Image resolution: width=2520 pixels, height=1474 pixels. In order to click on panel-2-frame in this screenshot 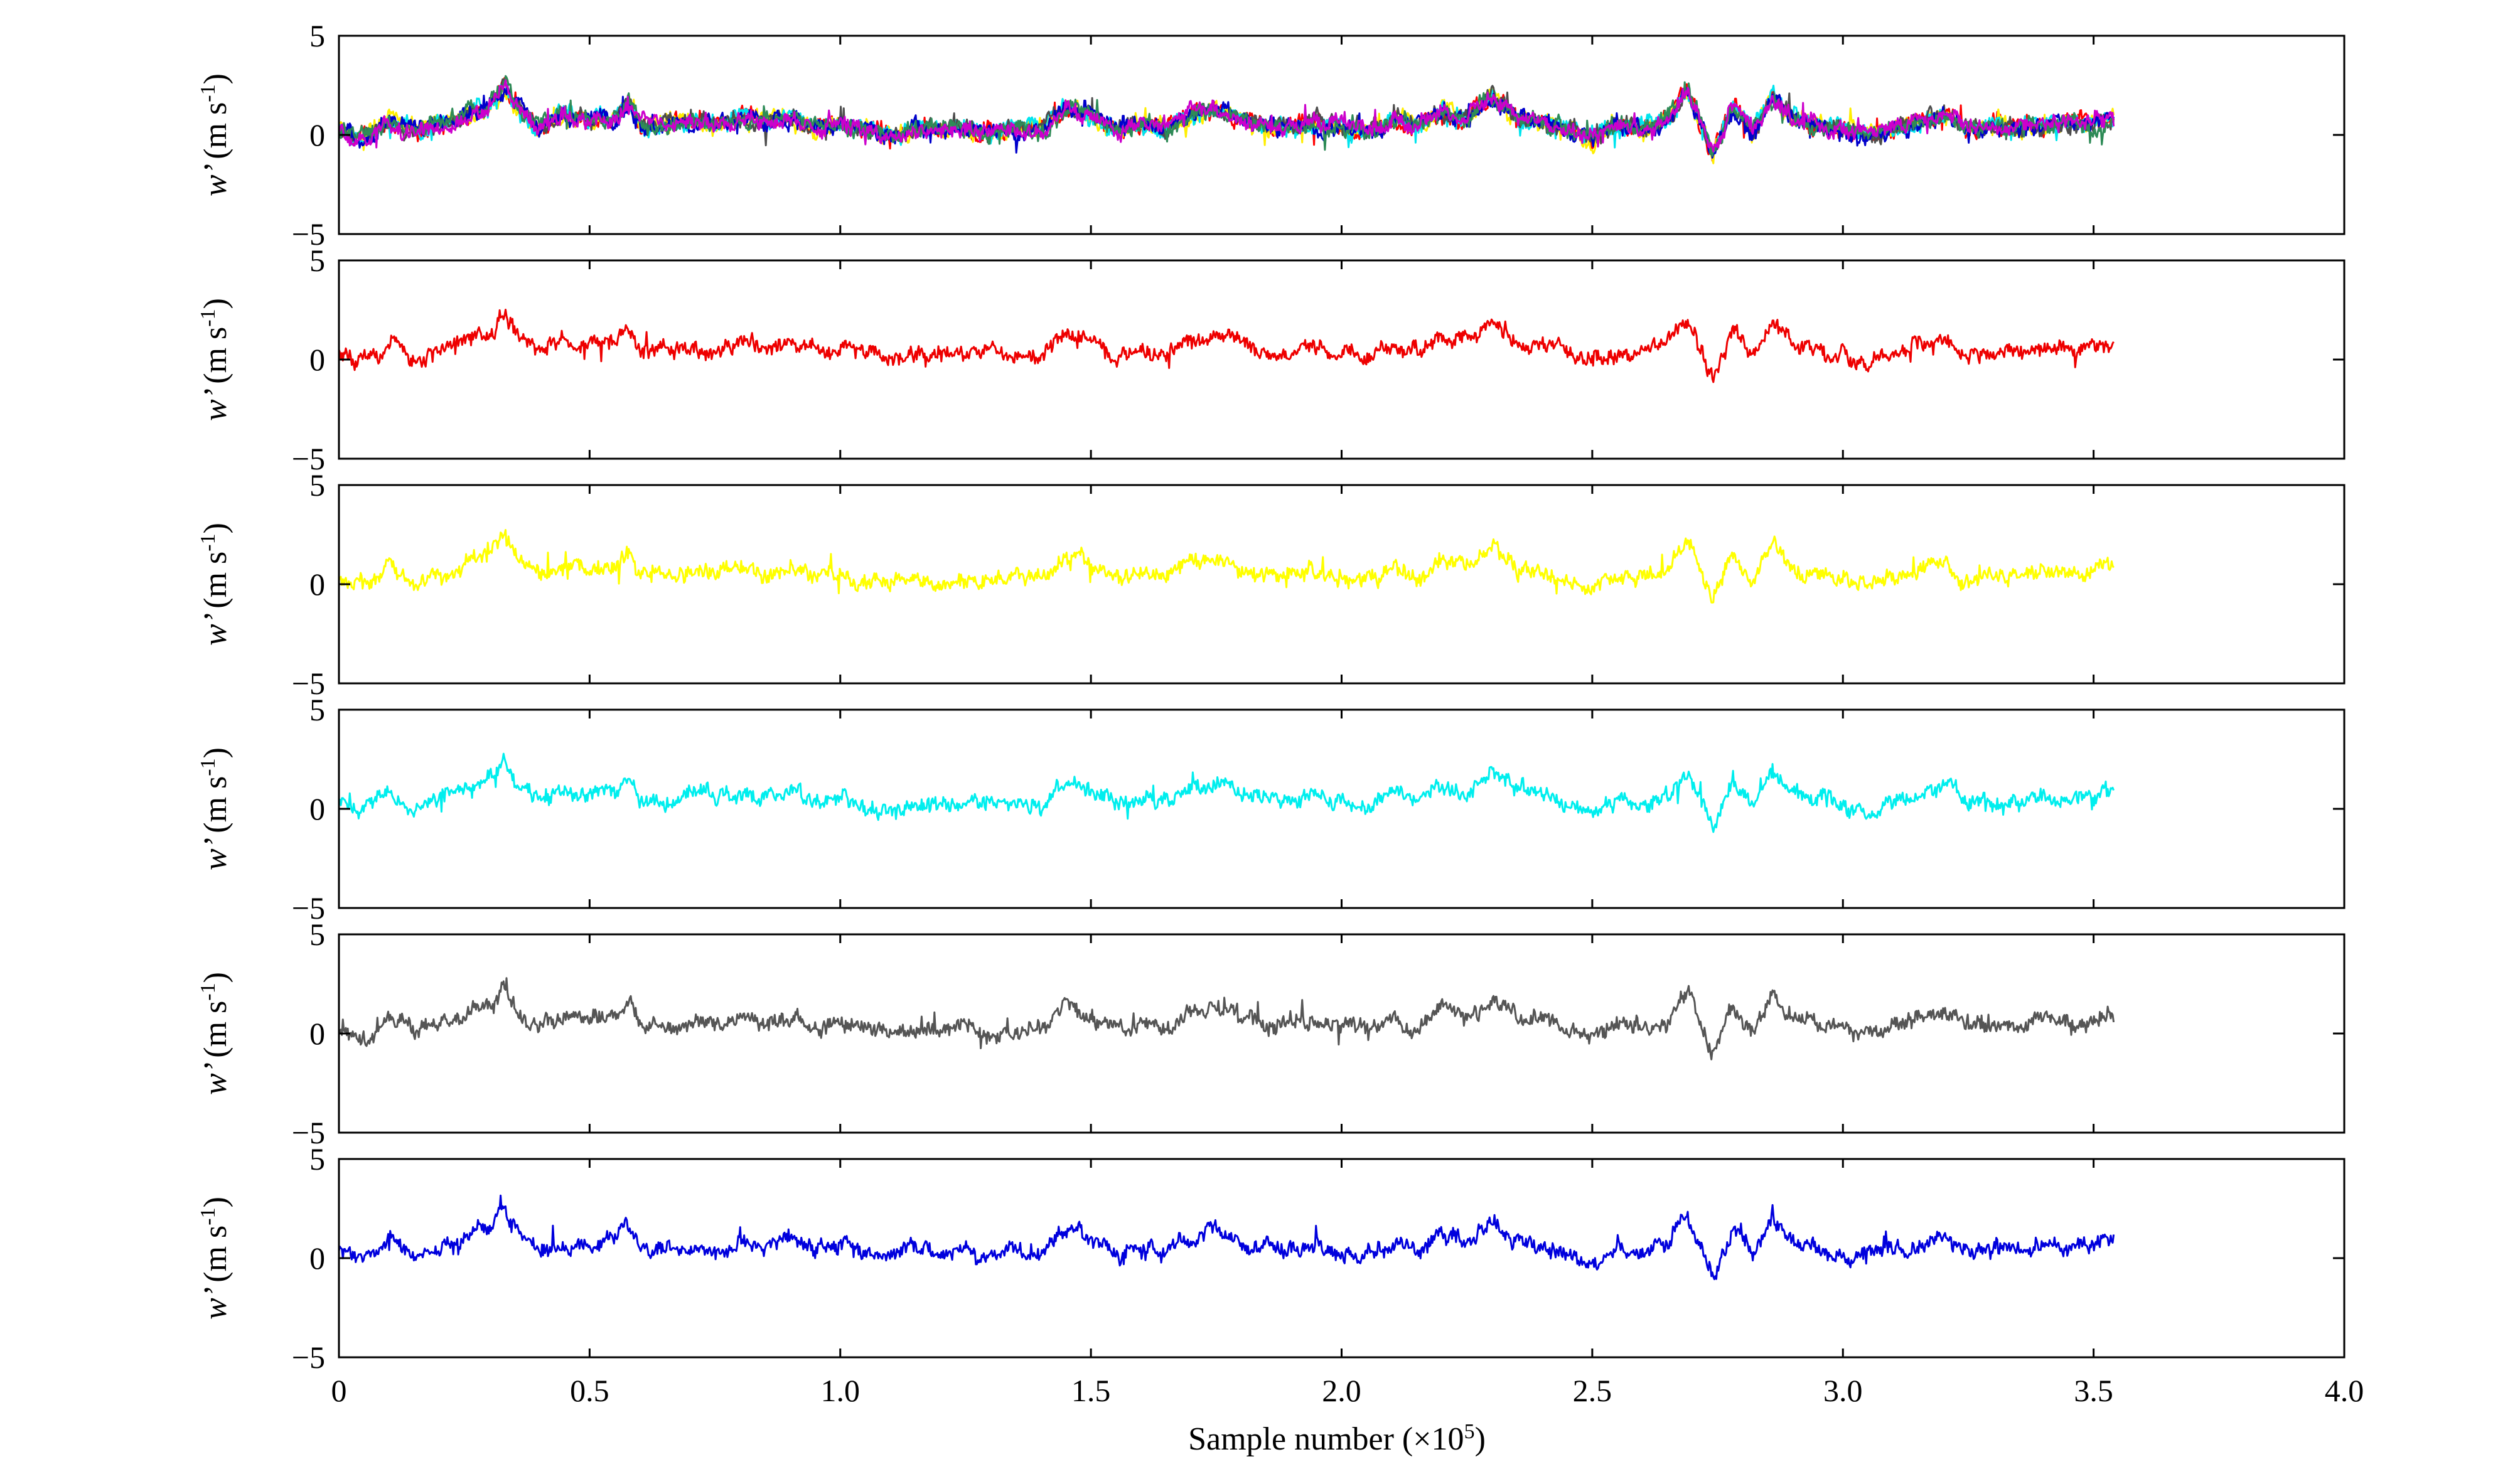, I will do `click(1342, 359)`.